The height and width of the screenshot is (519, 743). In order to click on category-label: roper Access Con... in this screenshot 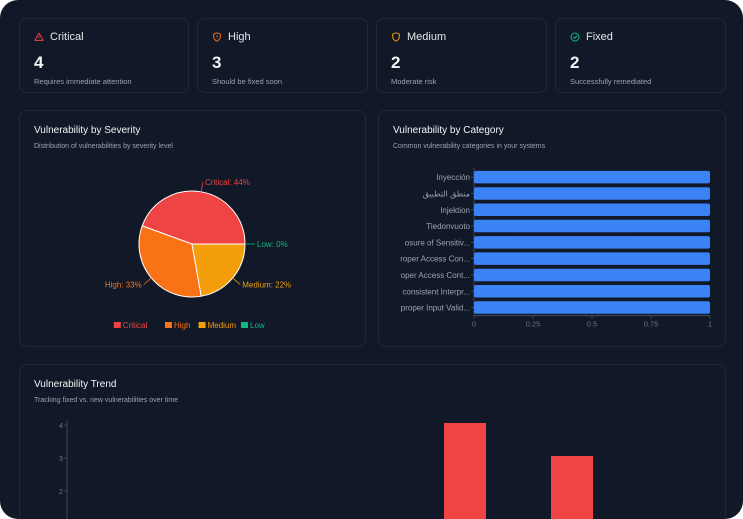, I will do `click(435, 259)`.